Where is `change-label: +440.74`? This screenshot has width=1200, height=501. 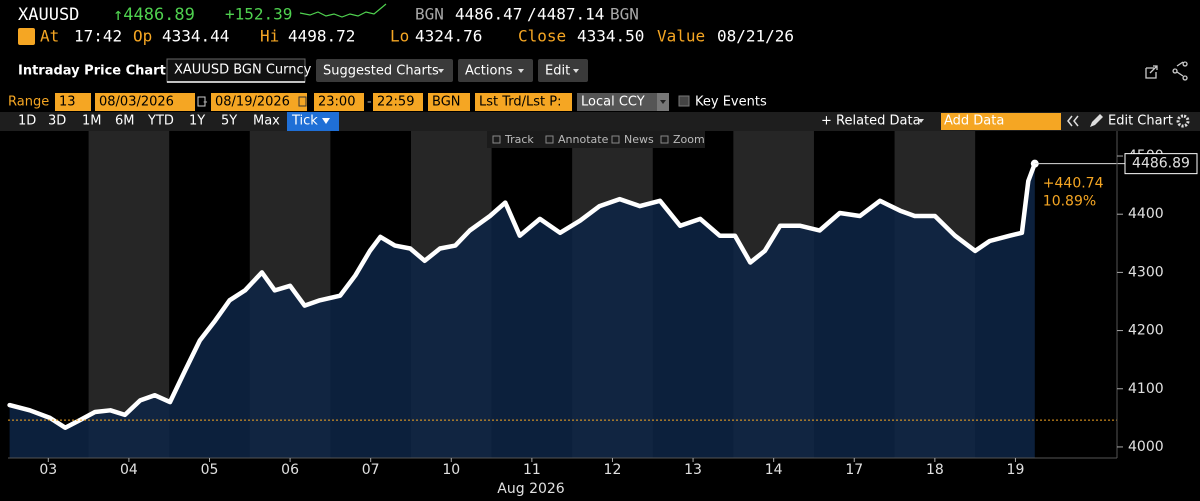
change-label: +440.74 is located at coordinates (1073, 184).